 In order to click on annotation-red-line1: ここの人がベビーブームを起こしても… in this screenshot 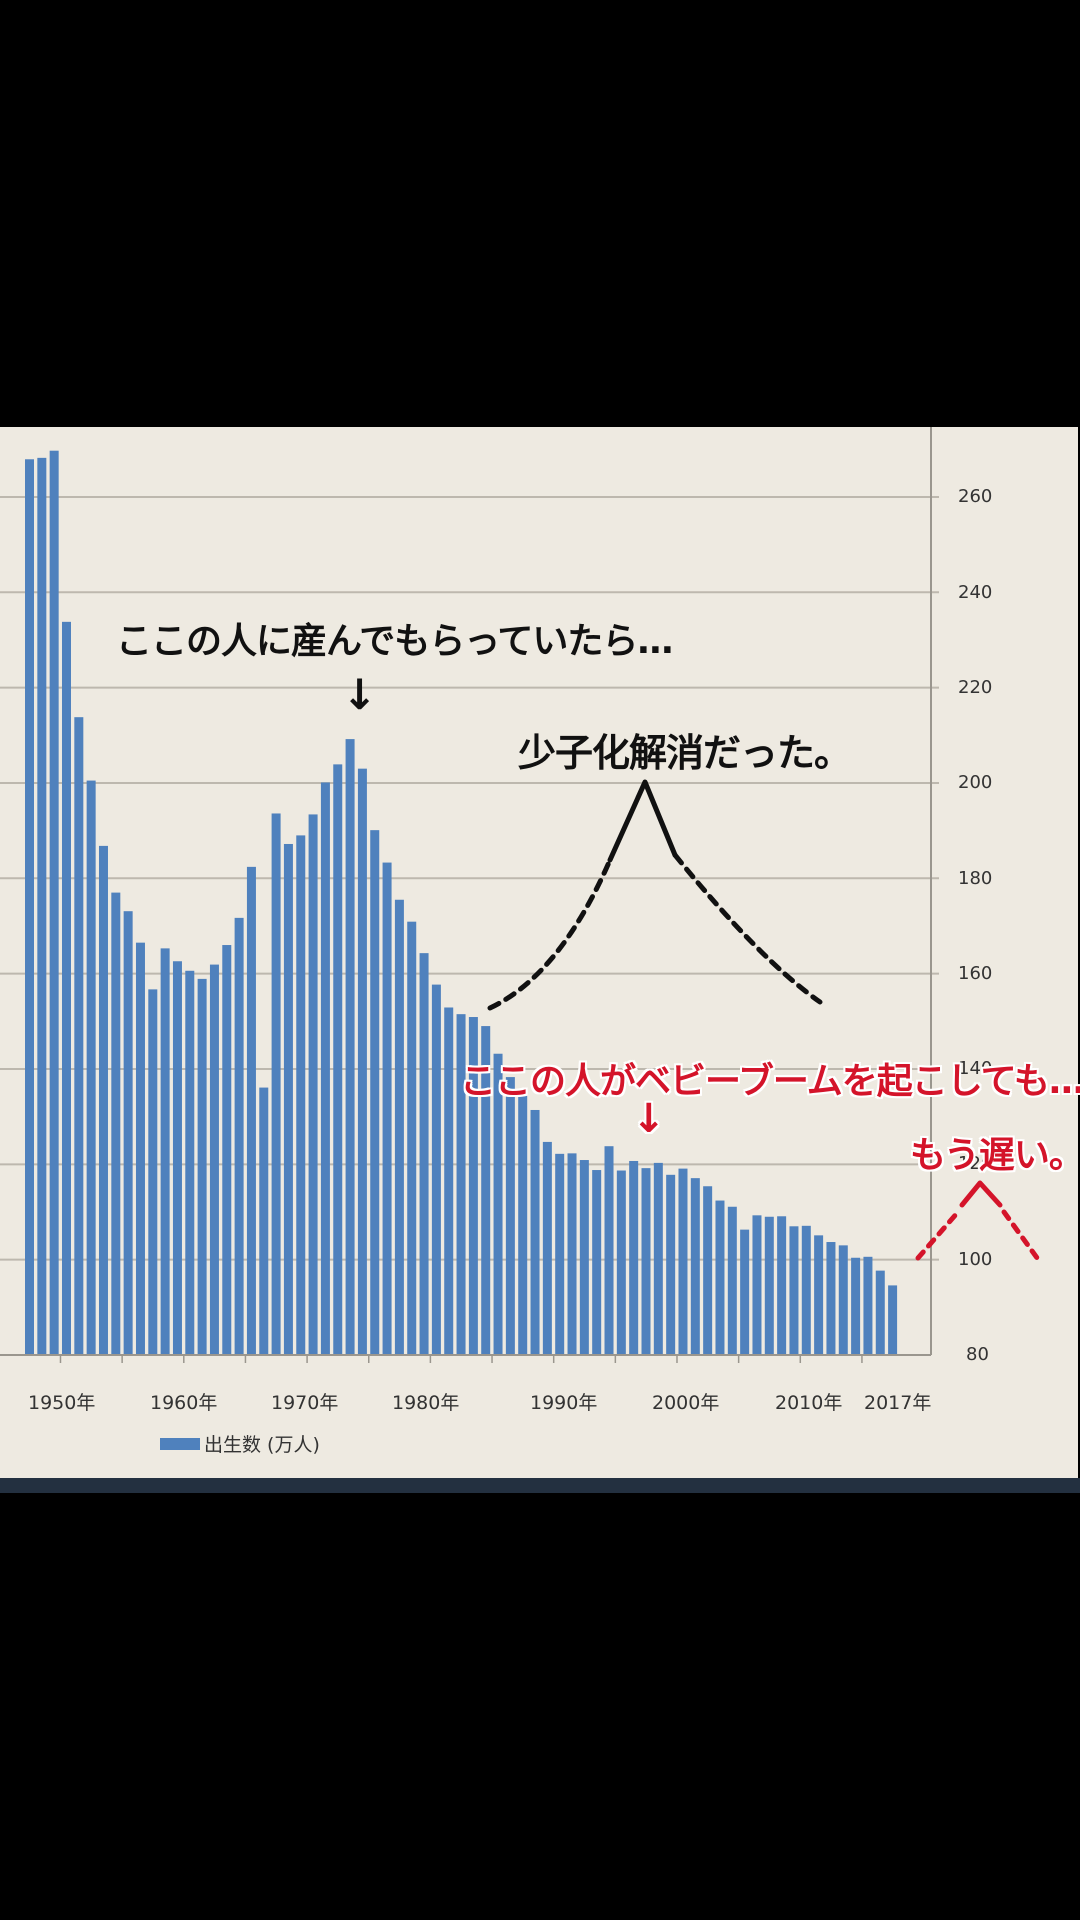, I will do `click(770, 1081)`.